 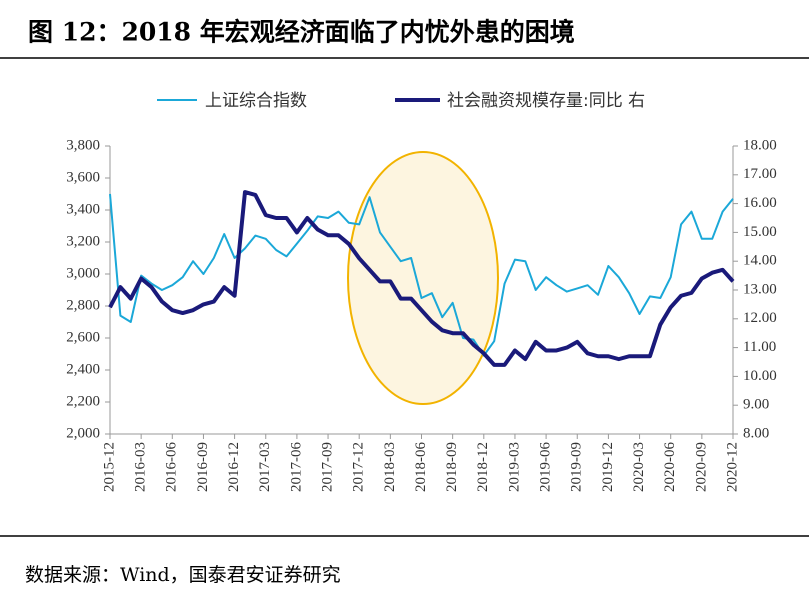 What do you see at coordinates (83, 401) in the screenshot?
I see `y-tick-label: 2,200` at bounding box center [83, 401].